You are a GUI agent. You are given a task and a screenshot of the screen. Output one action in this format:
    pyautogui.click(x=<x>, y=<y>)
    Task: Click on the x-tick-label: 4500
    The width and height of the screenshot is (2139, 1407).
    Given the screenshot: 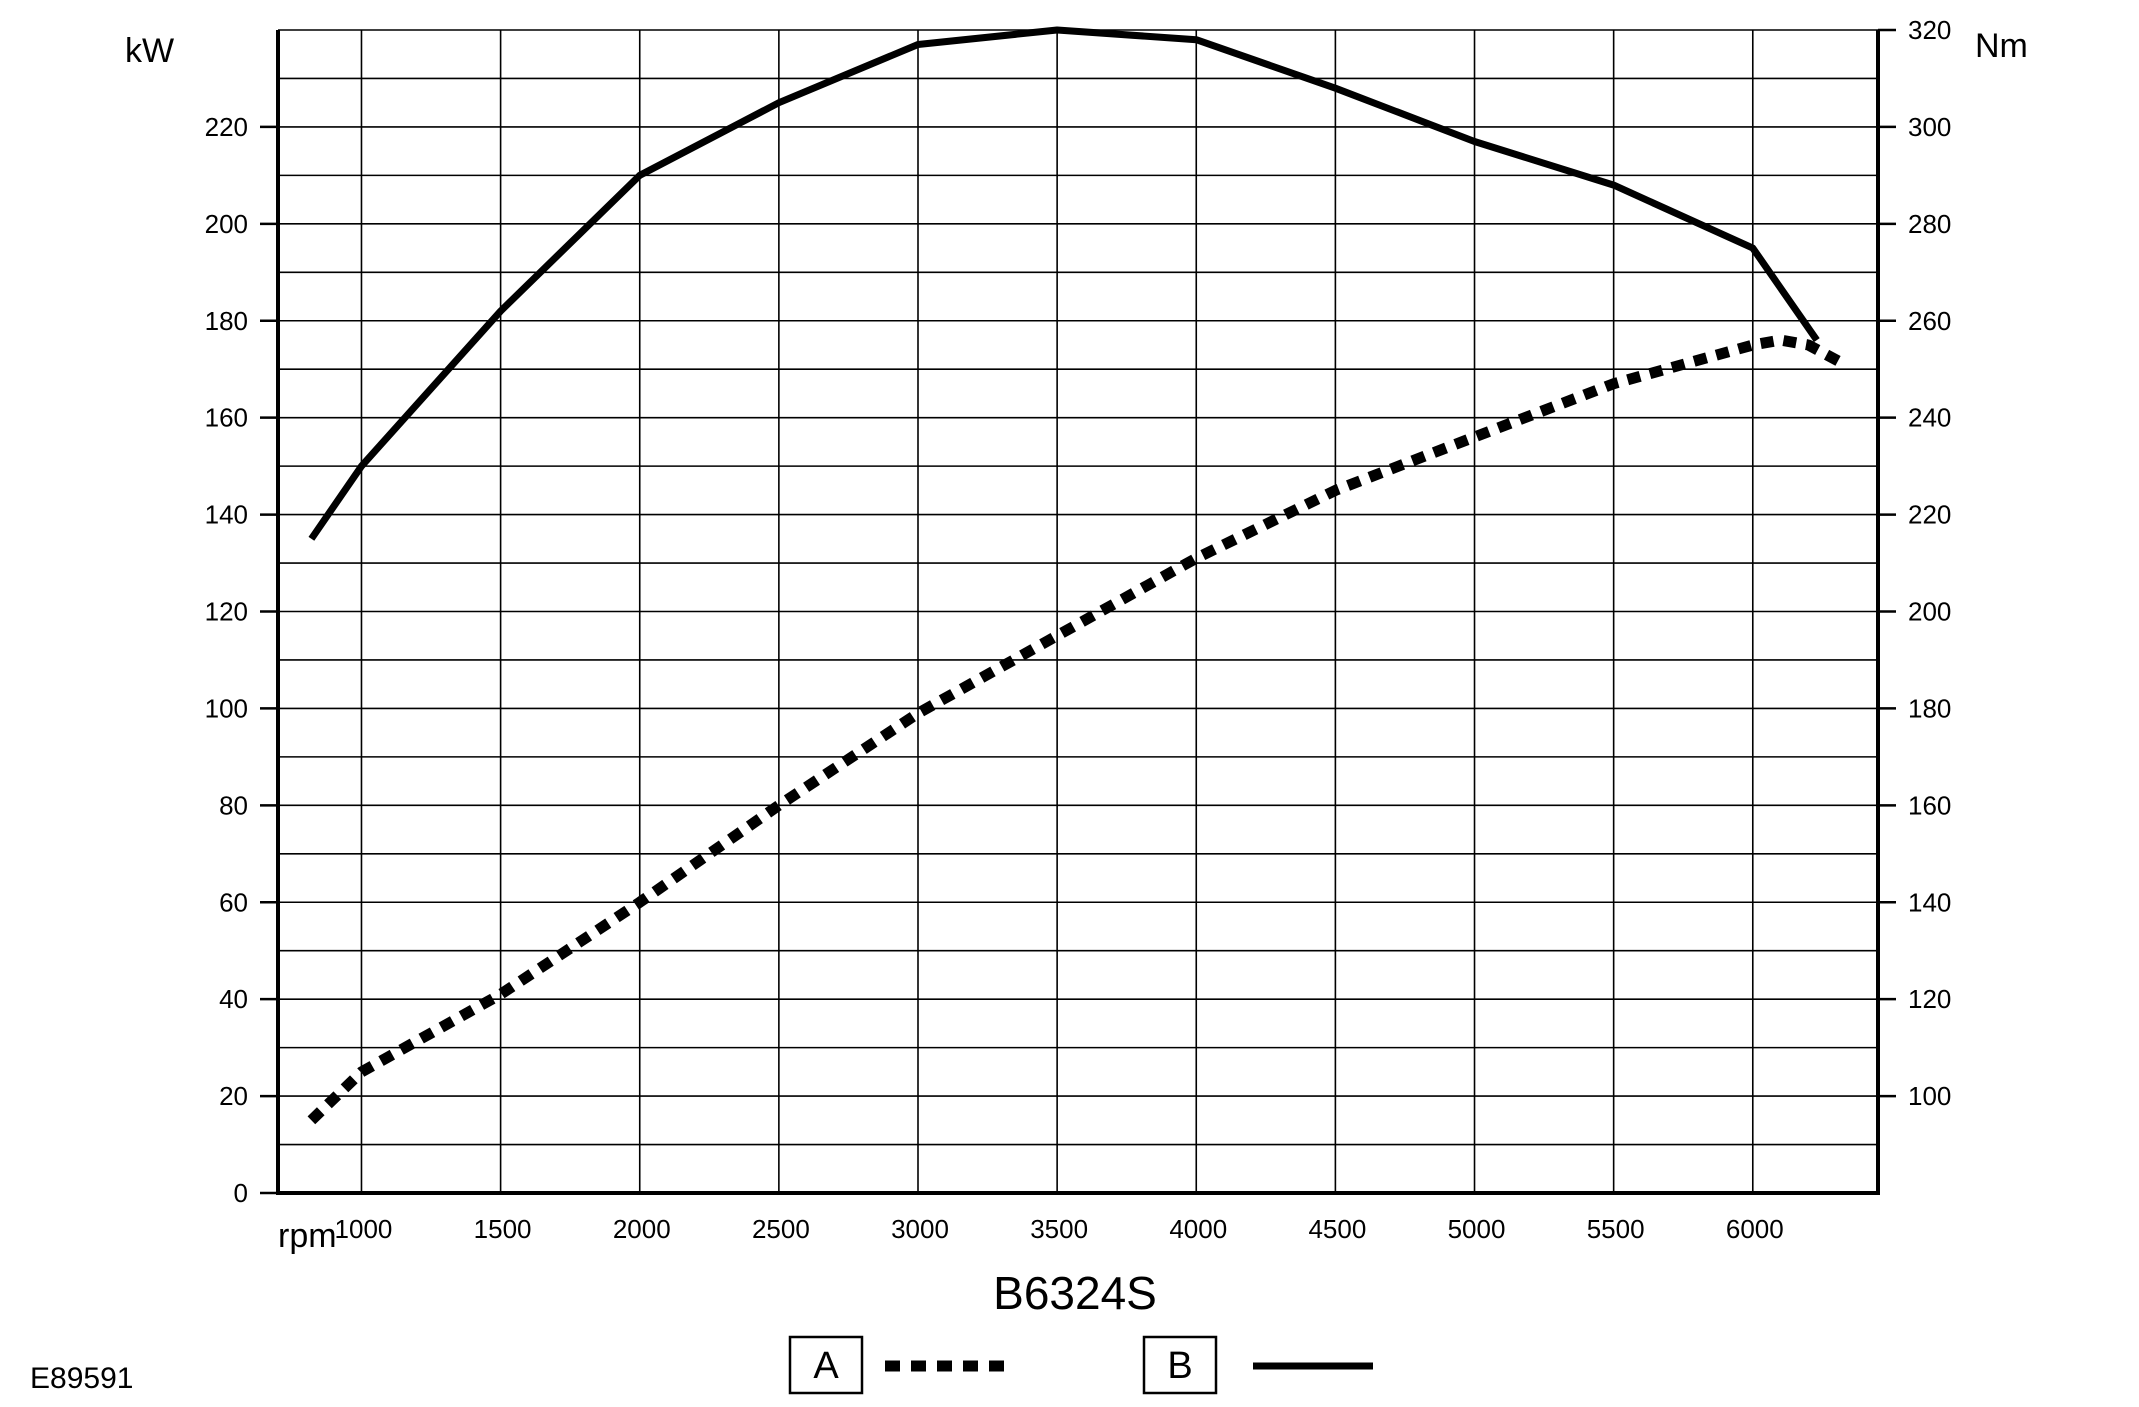 What is the action you would take?
    pyautogui.click(x=1337, y=1229)
    